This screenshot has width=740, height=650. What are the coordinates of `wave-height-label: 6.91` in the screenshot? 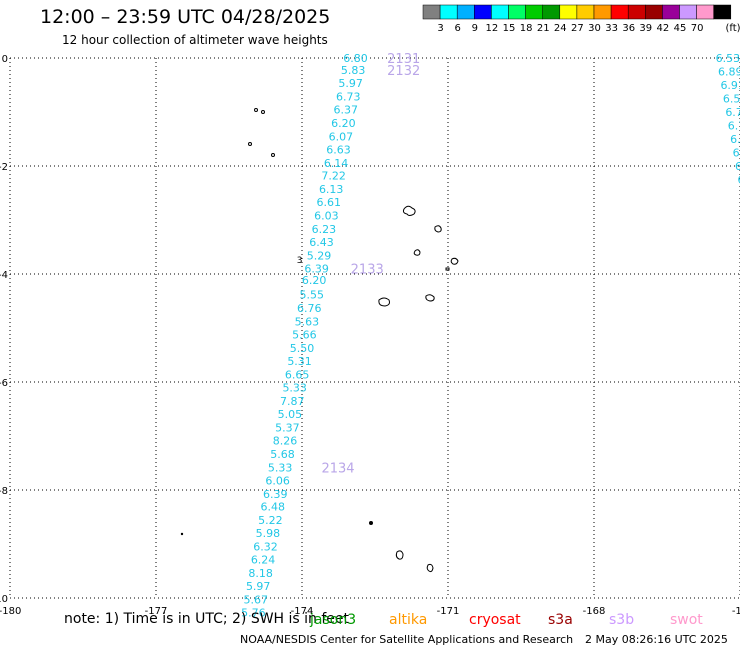 It's located at (730, 85).